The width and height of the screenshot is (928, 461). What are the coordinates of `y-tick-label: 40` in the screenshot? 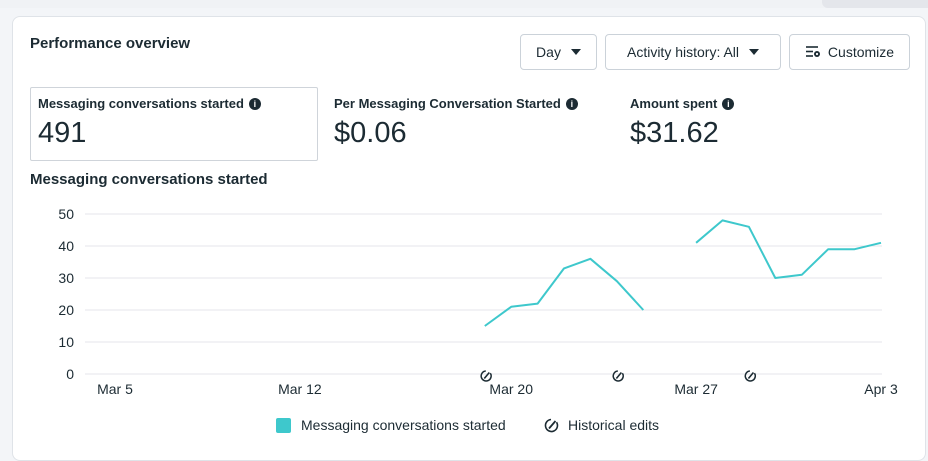 It's located at (66, 246).